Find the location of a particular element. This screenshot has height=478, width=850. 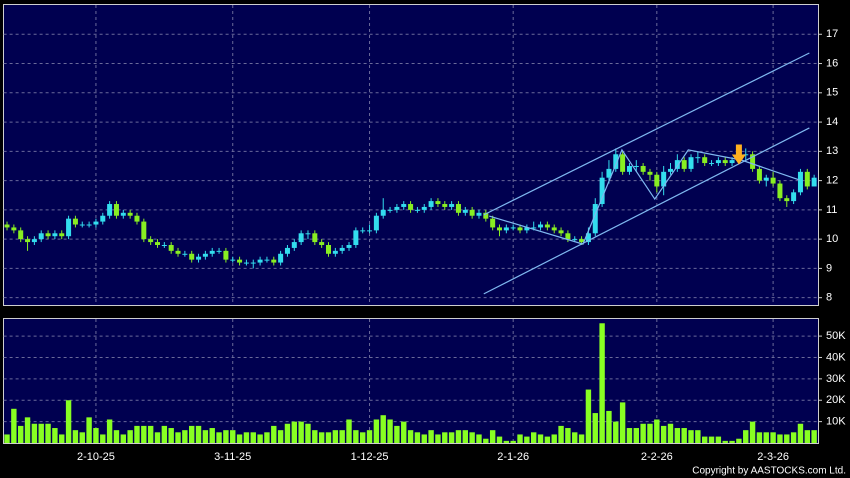

y-tick-label: 10 is located at coordinates (832, 239).